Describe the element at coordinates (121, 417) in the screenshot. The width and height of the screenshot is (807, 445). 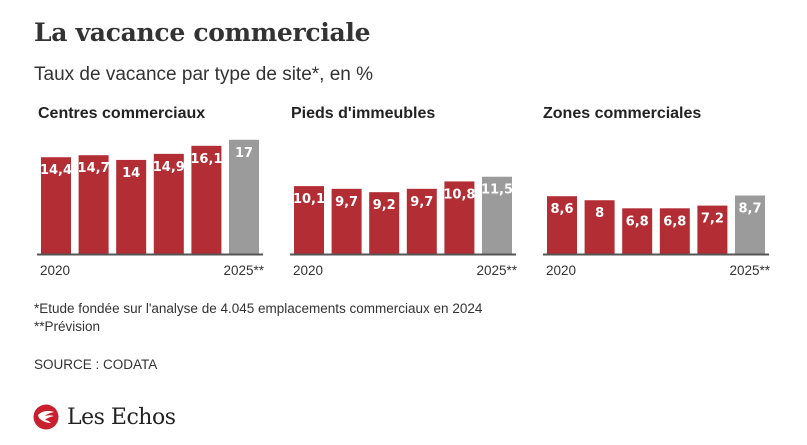
I see `brand-name: Les Echos` at that location.